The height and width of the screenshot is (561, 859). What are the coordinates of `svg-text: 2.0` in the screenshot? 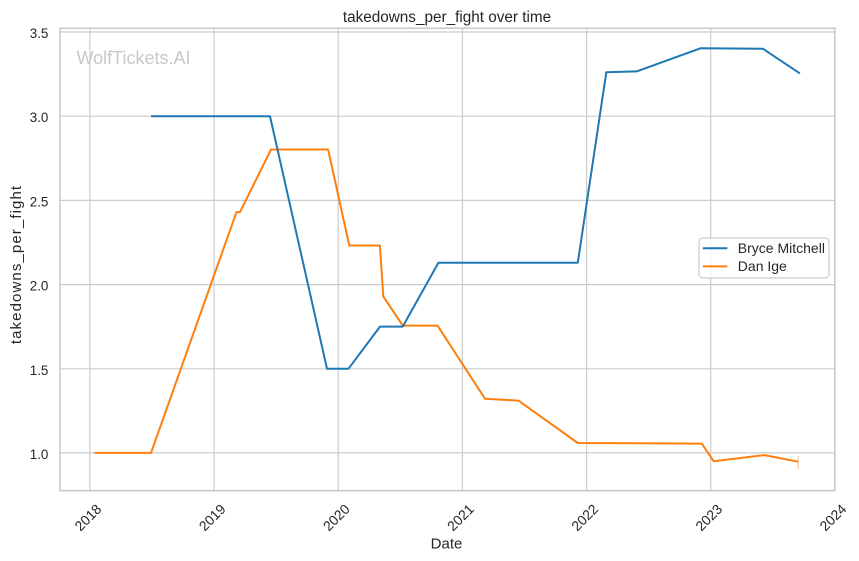 It's located at (39, 286).